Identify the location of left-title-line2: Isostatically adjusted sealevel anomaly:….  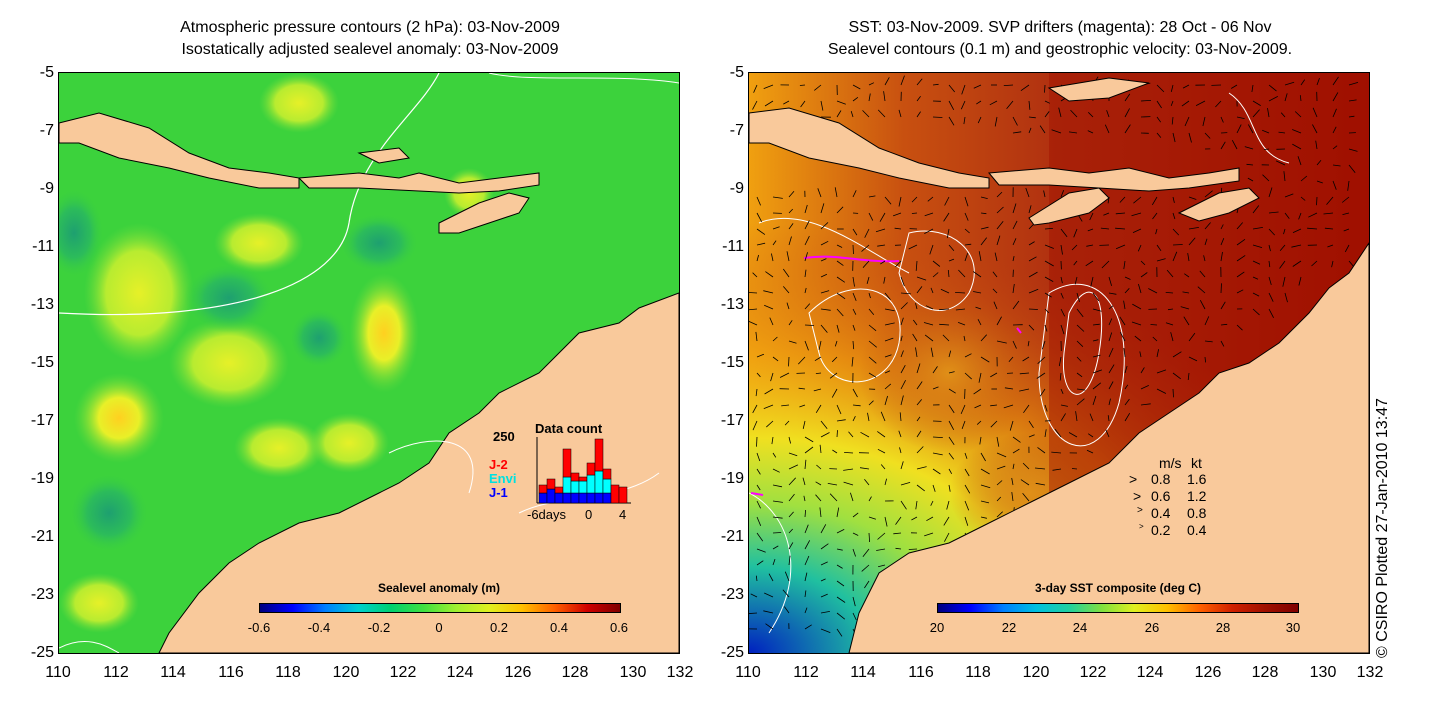
(370, 49).